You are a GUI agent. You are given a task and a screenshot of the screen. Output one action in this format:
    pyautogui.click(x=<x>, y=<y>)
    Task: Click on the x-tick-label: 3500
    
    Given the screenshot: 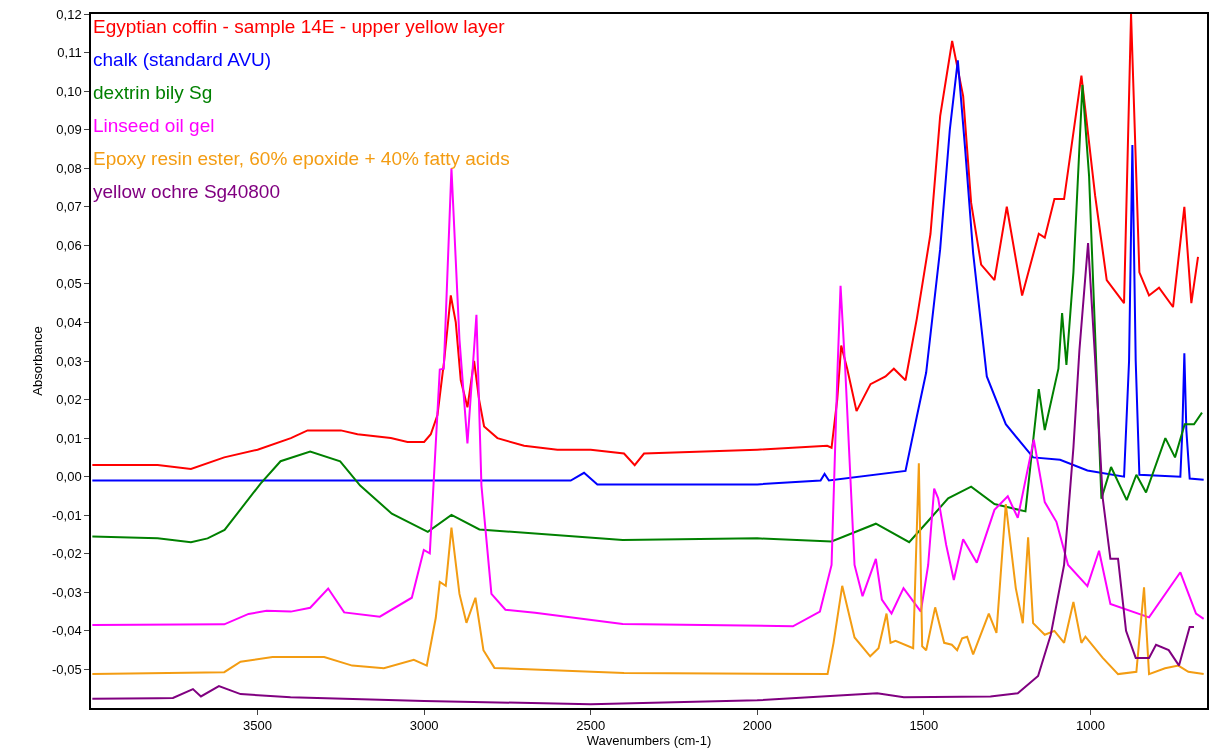 What is the action you would take?
    pyautogui.click(x=258, y=726)
    